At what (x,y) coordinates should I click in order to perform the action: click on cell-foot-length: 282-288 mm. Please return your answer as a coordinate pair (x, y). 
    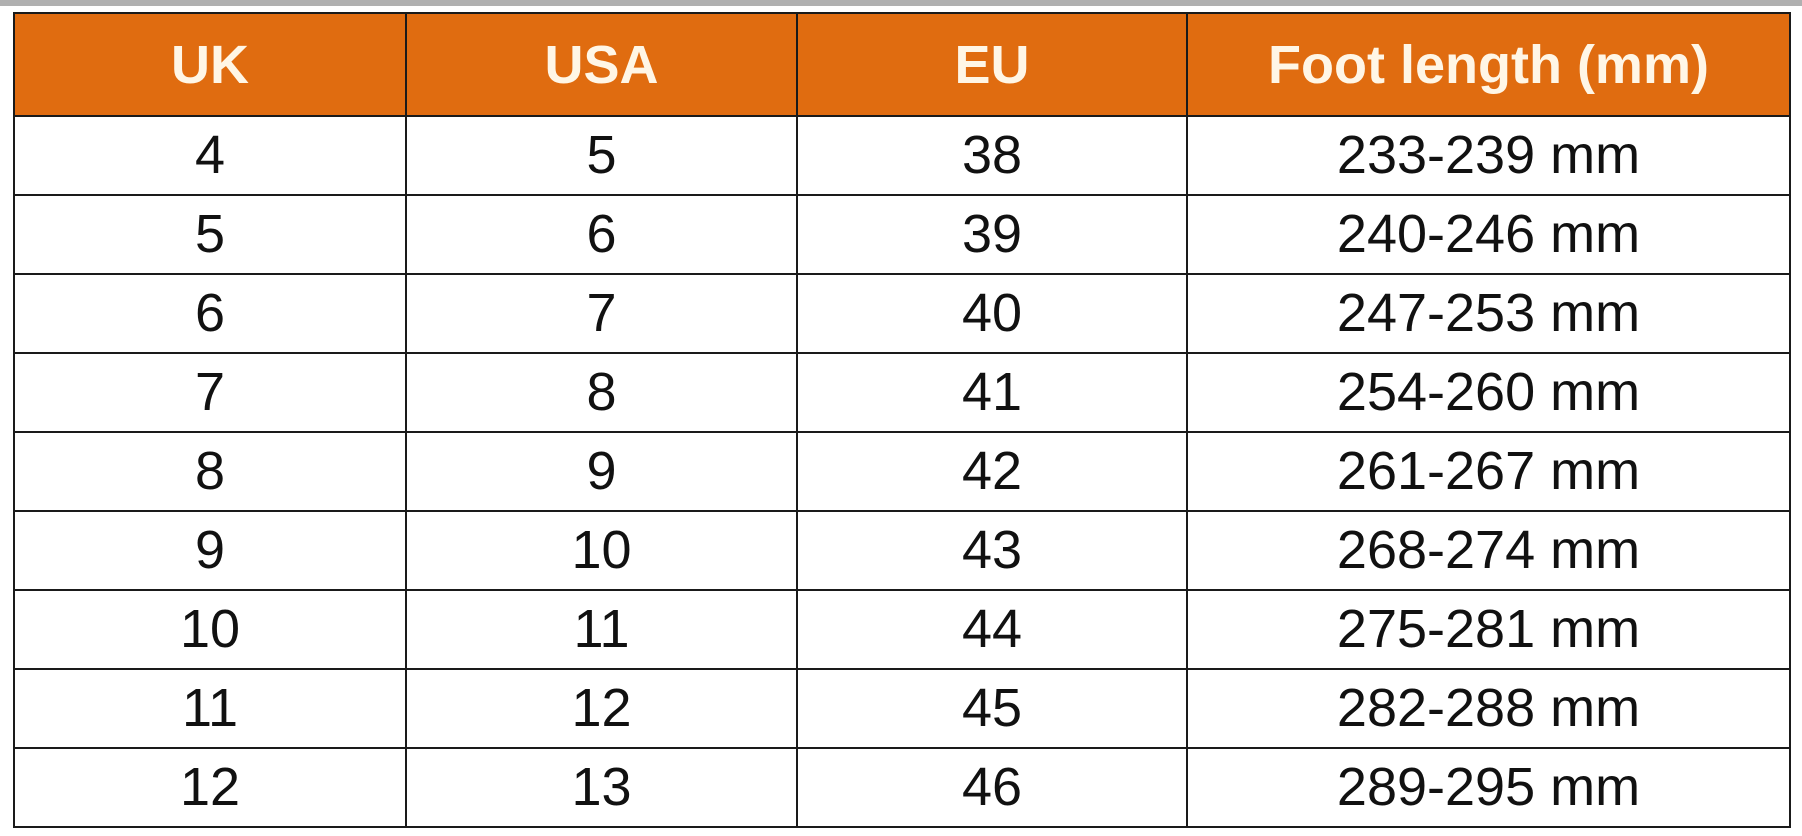
    Looking at the image, I should click on (1488, 708).